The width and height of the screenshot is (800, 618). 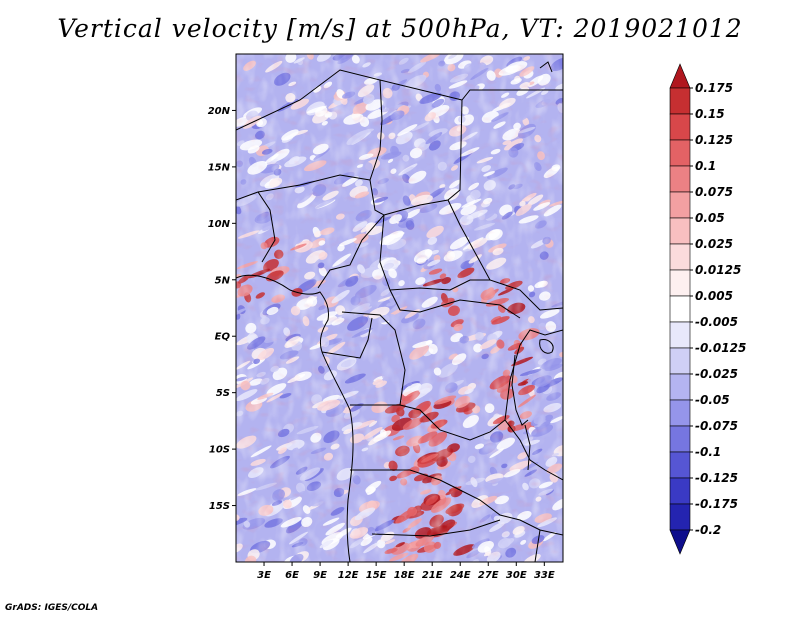 What do you see at coordinates (376, 575) in the screenshot?
I see `lon-tick-label: 15E` at bounding box center [376, 575].